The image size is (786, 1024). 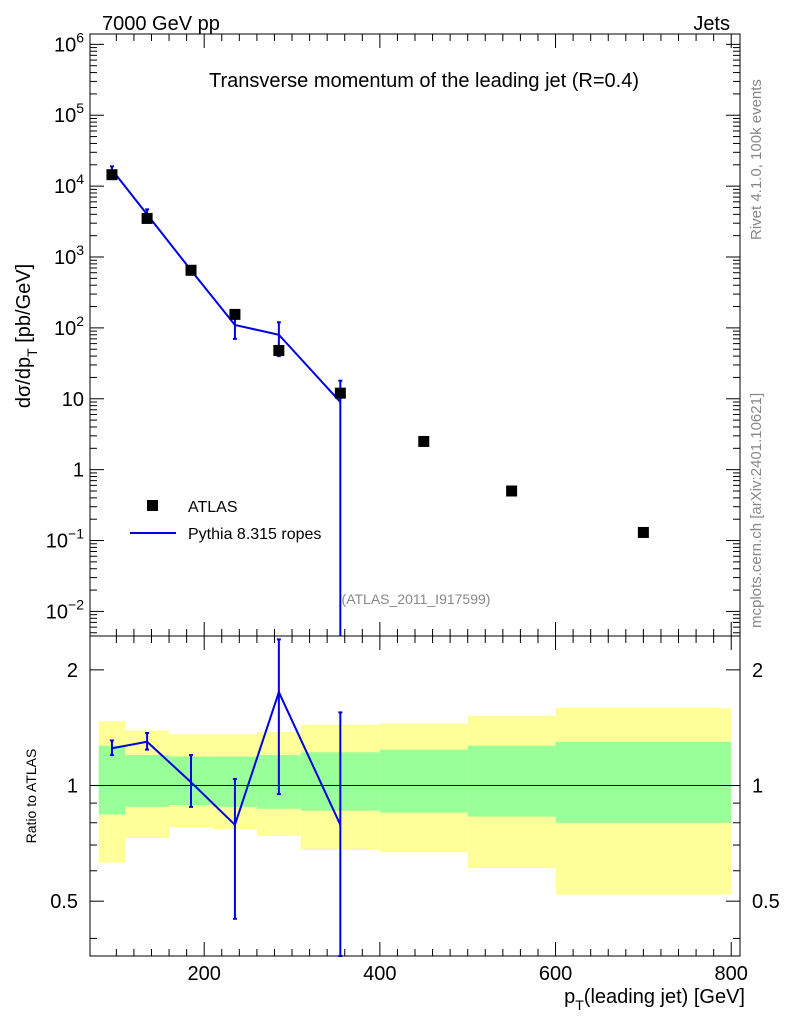 I want to click on y-tick-label: 10, so click(x=73, y=400).